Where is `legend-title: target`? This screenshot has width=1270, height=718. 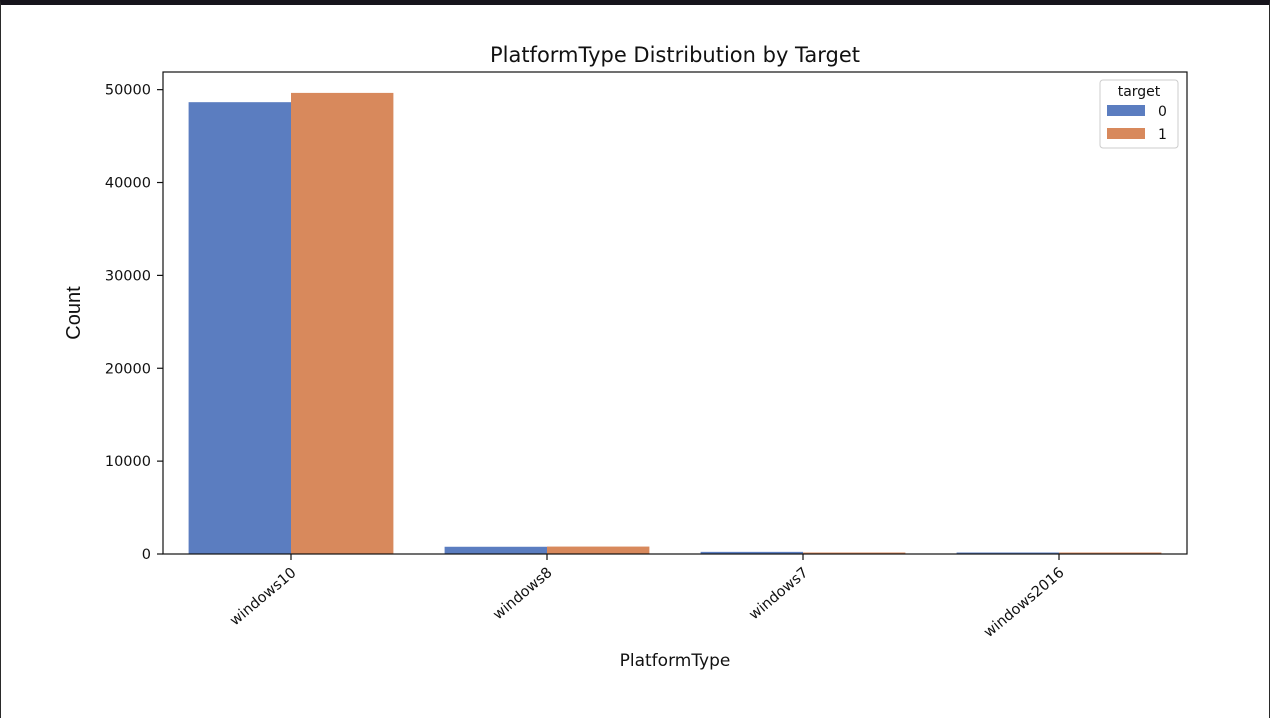 legend-title: target is located at coordinates (1139, 92).